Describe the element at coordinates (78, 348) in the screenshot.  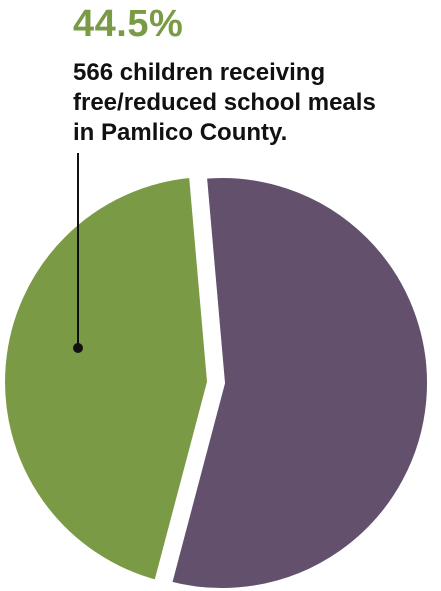
I see `leader-dot` at that location.